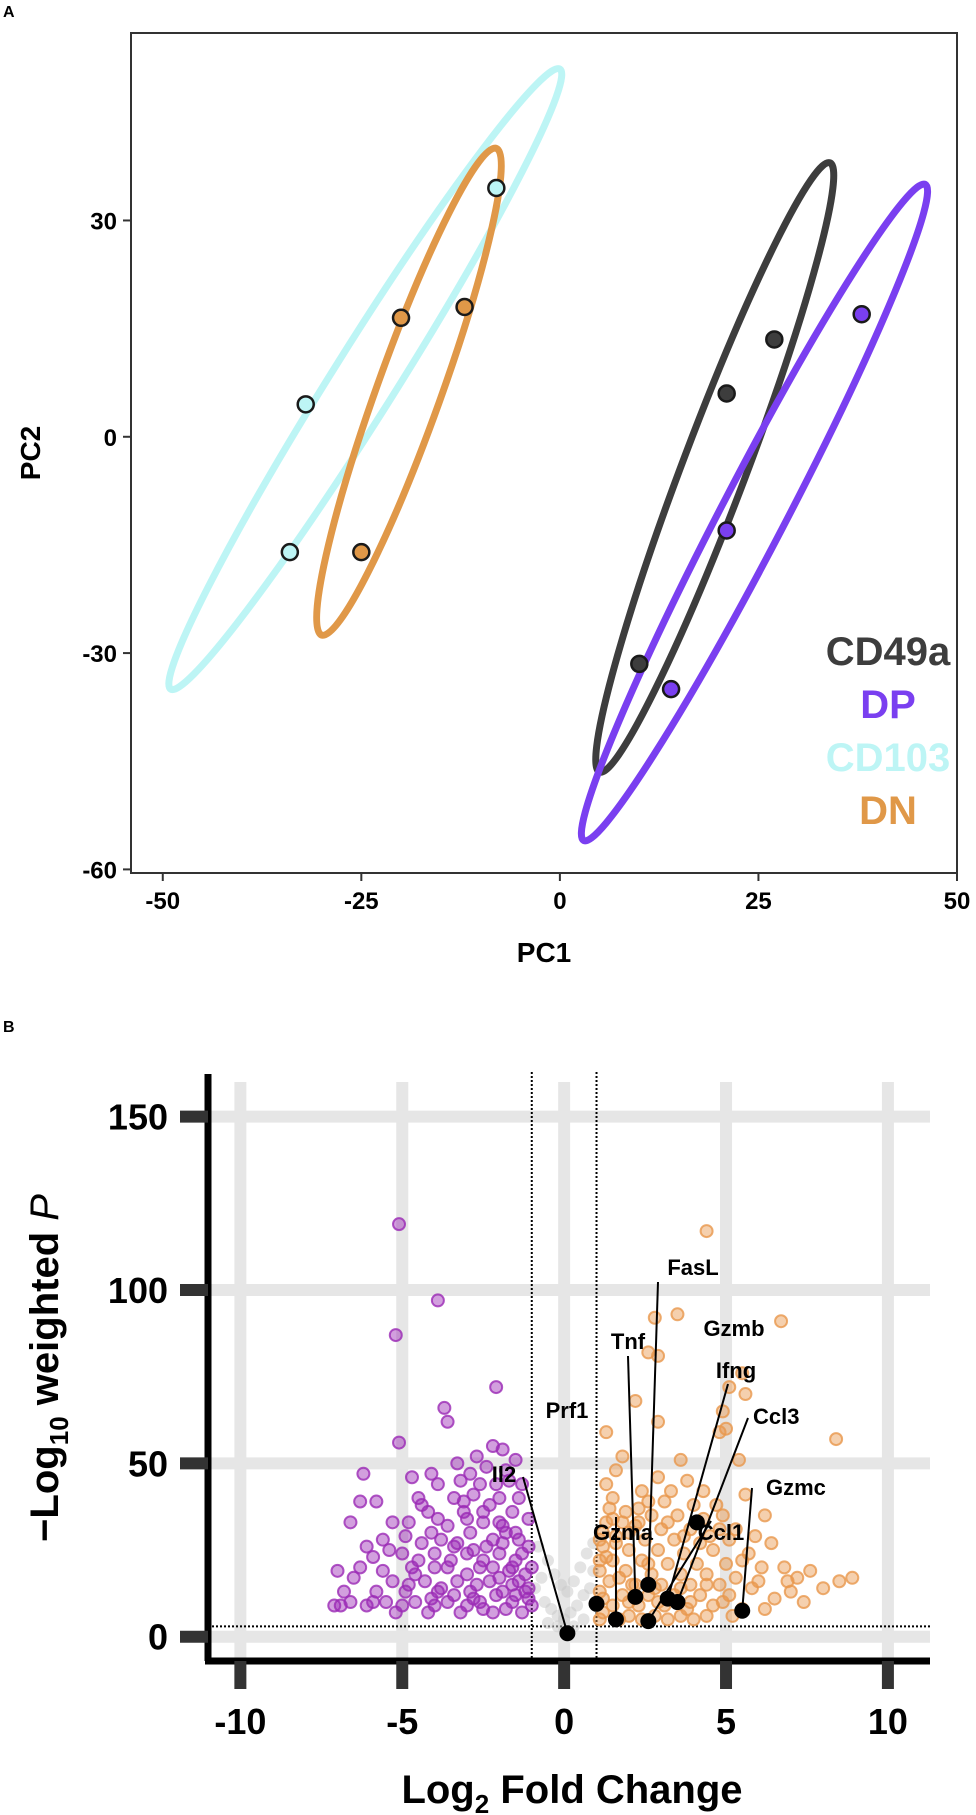 This screenshot has width=976, height=1815. I want to click on pca-y-axis-label: PC2, so click(30, 453).